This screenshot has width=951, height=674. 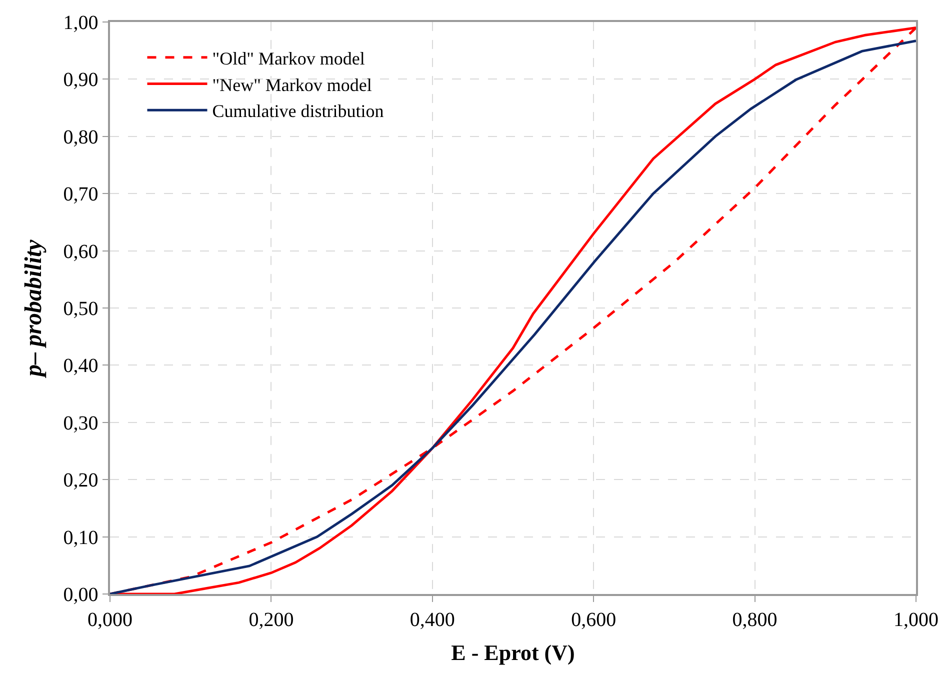 What do you see at coordinates (432, 619) in the screenshot?
I see `x-tick-label: 0,400` at bounding box center [432, 619].